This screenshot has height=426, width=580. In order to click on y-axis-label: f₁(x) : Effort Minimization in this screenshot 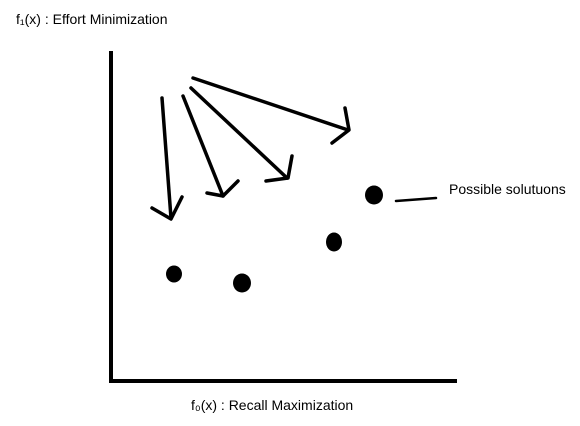, I will do `click(92, 19)`.